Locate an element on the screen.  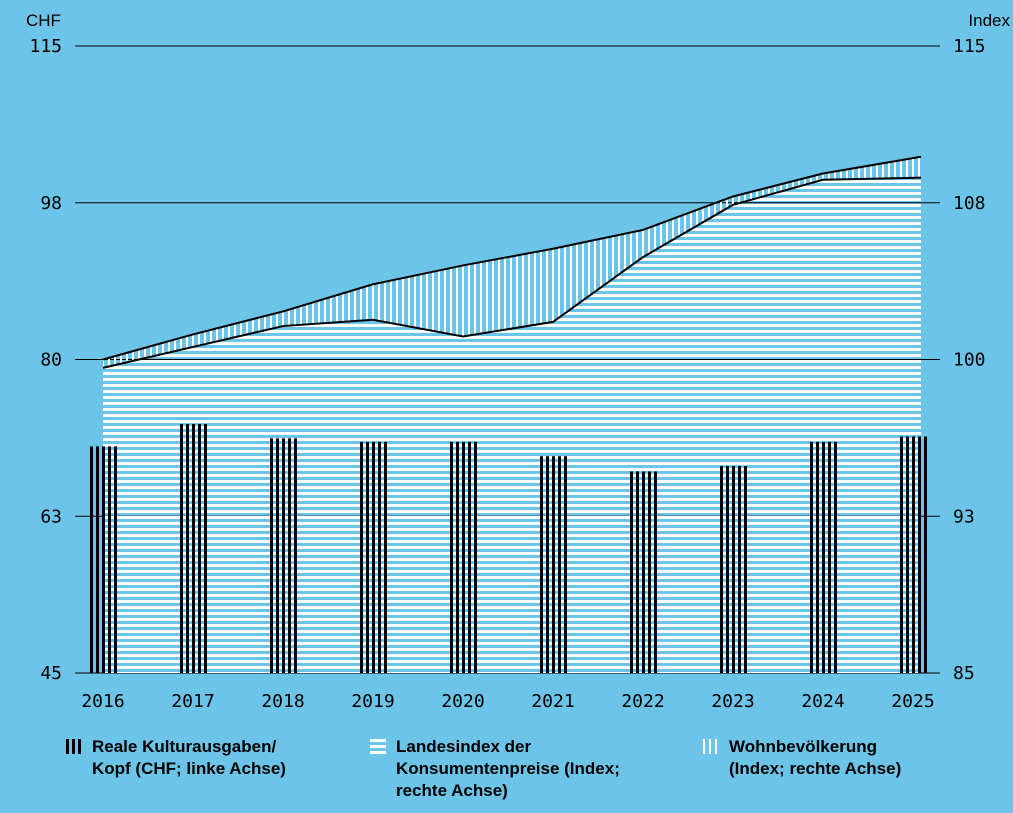
legend-label-population: Wohnbevölkerung (Index; rechte Achse) is located at coordinates (815, 757).